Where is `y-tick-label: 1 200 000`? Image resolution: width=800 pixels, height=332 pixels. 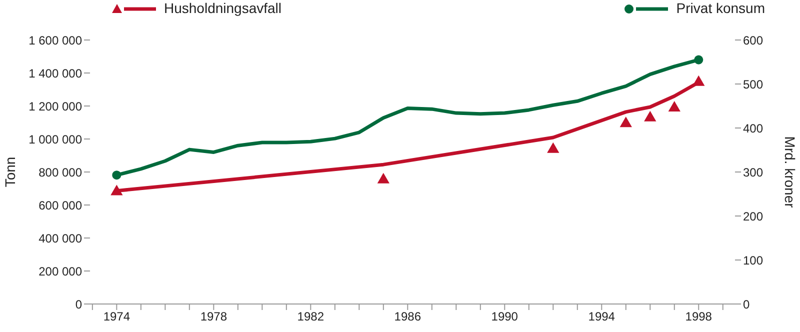 y-tick-label: 1 200 000 is located at coordinates (55, 106).